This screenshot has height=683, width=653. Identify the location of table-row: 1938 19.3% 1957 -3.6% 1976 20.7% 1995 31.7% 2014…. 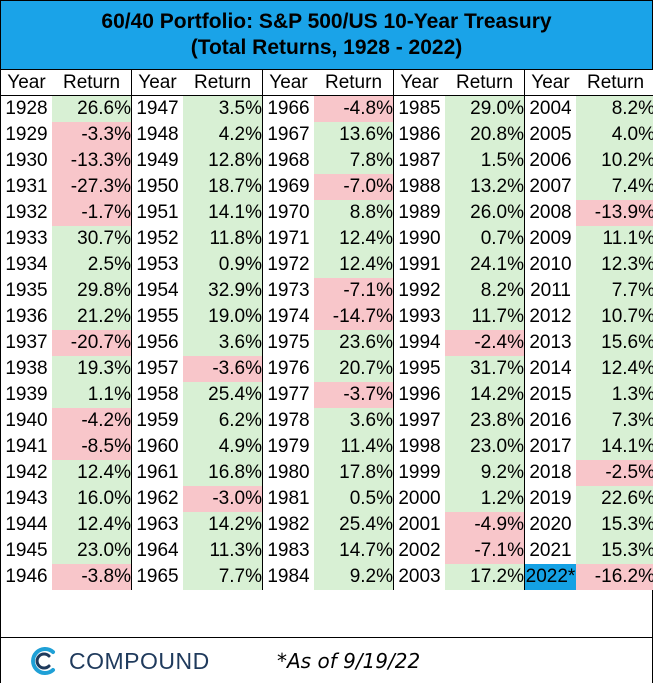
(327, 369).